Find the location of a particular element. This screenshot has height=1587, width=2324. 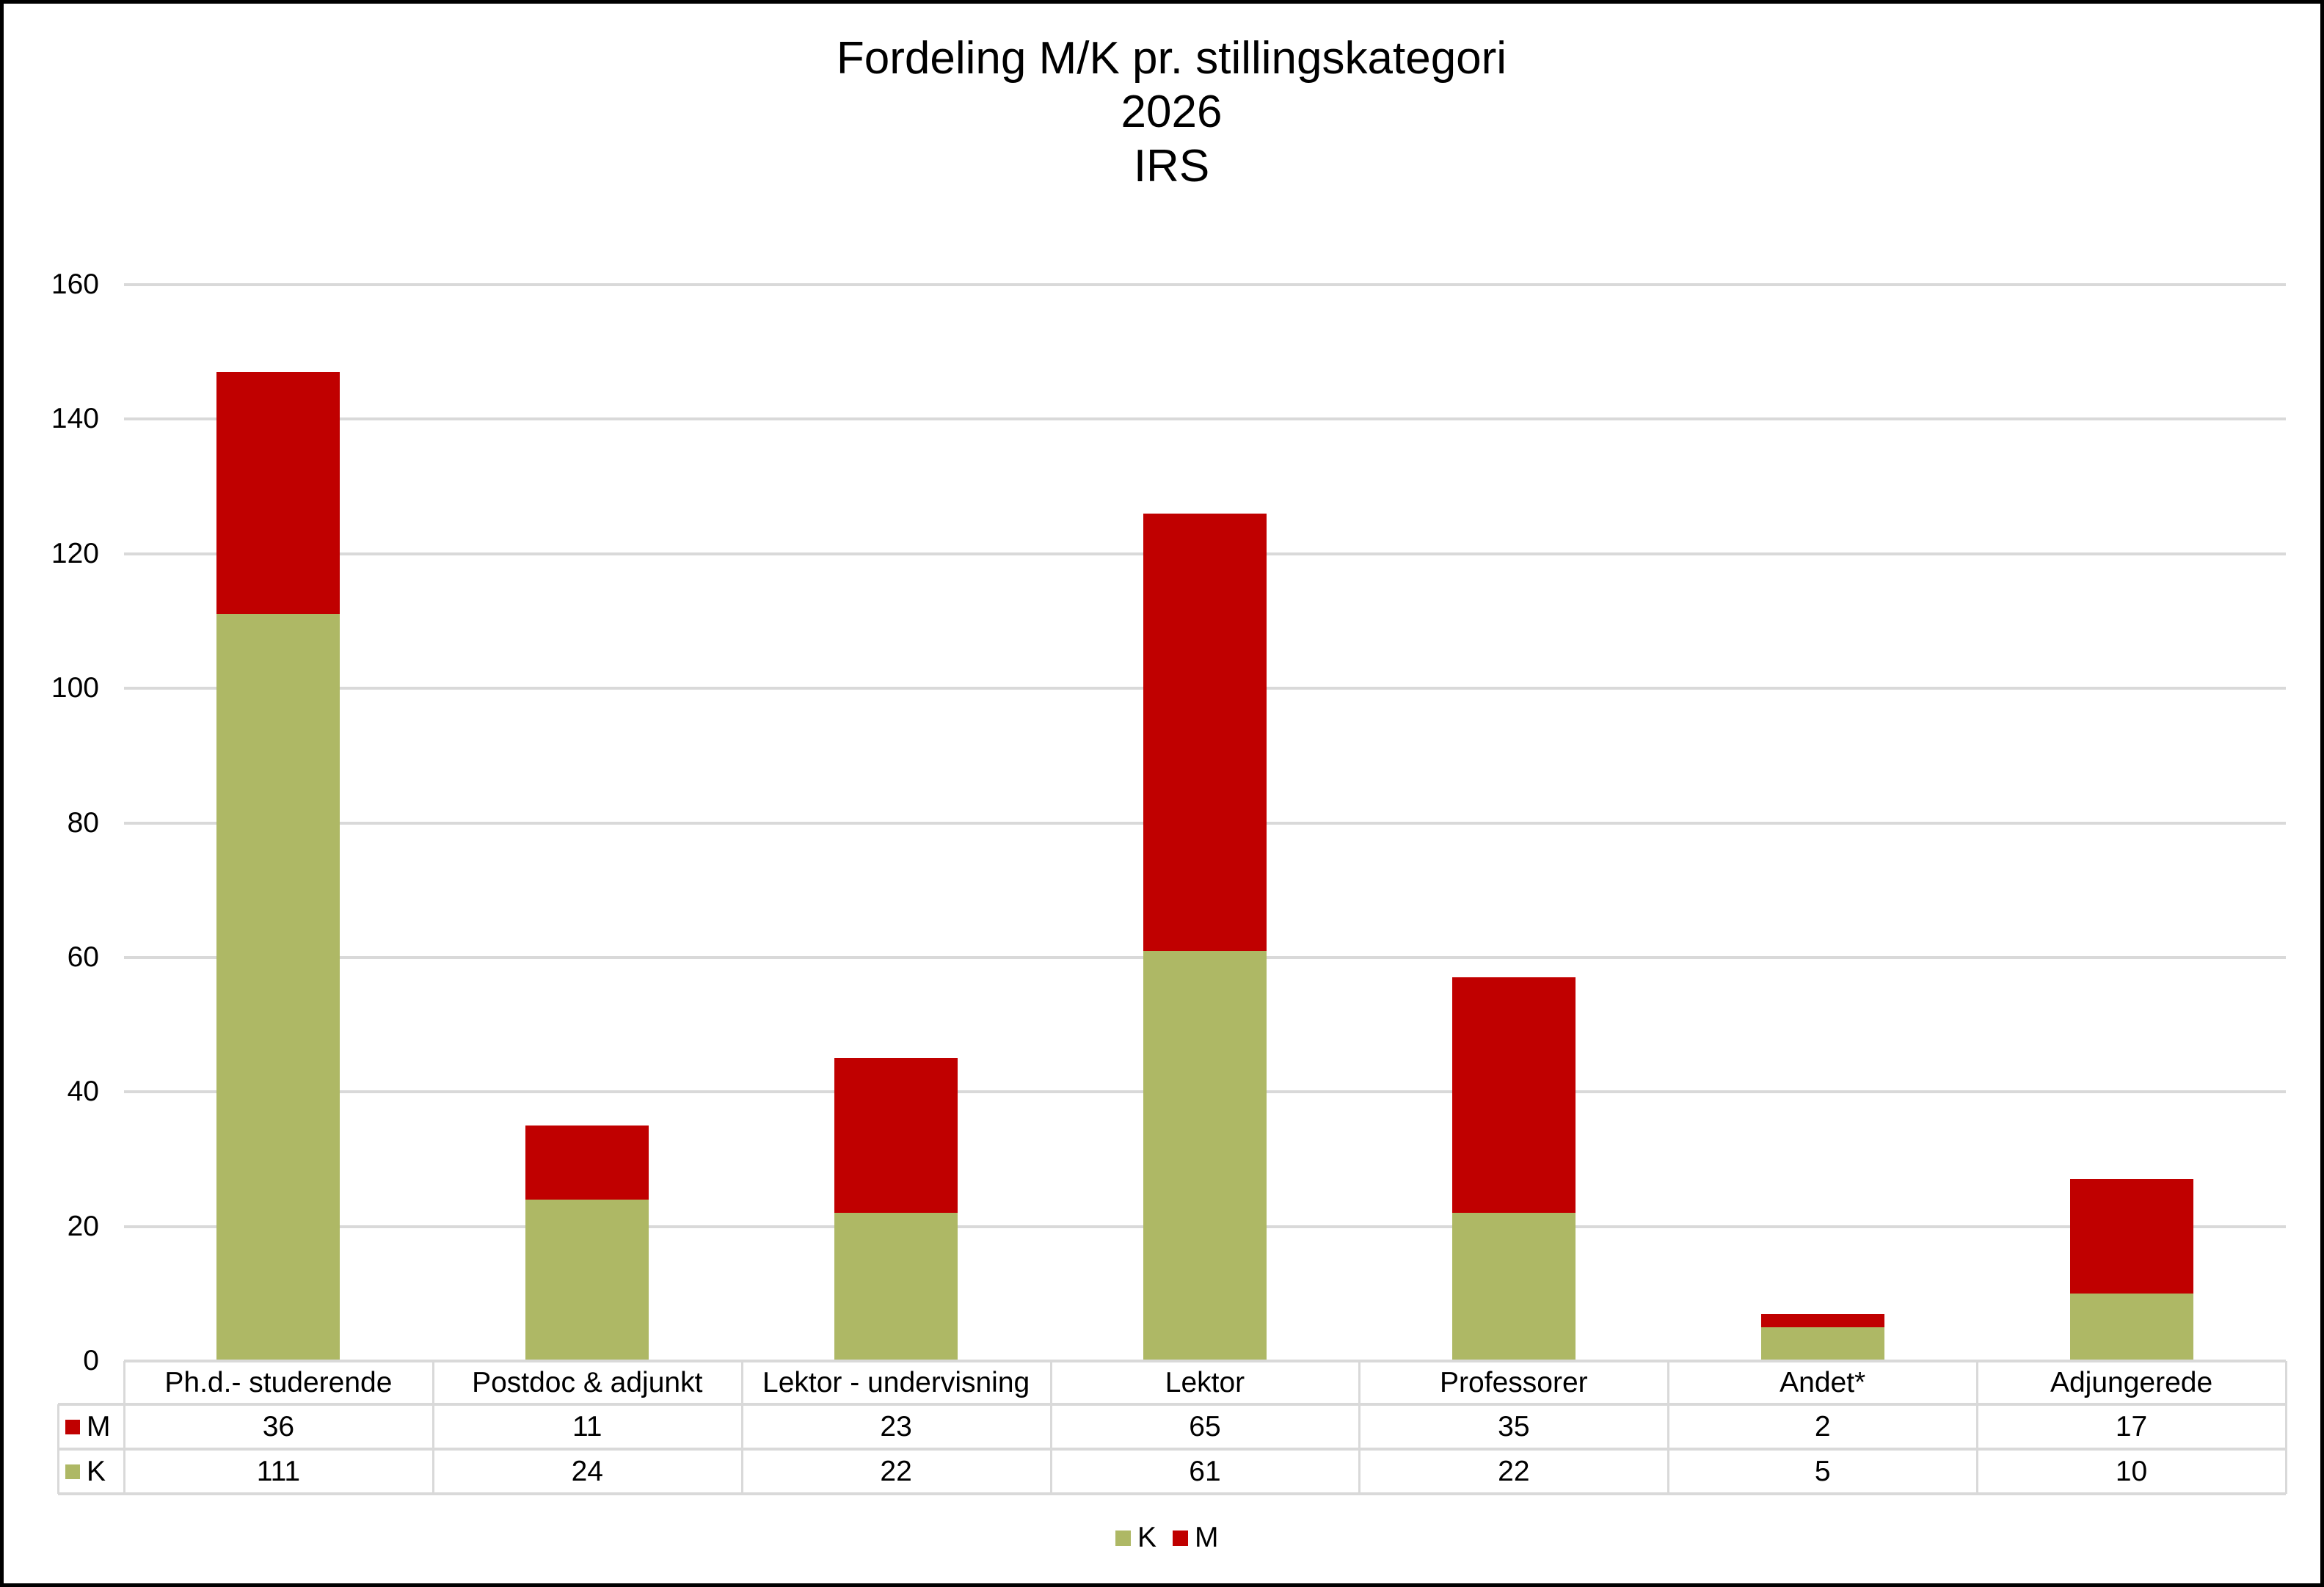

table-row-header-k: K is located at coordinates (85, 1471).